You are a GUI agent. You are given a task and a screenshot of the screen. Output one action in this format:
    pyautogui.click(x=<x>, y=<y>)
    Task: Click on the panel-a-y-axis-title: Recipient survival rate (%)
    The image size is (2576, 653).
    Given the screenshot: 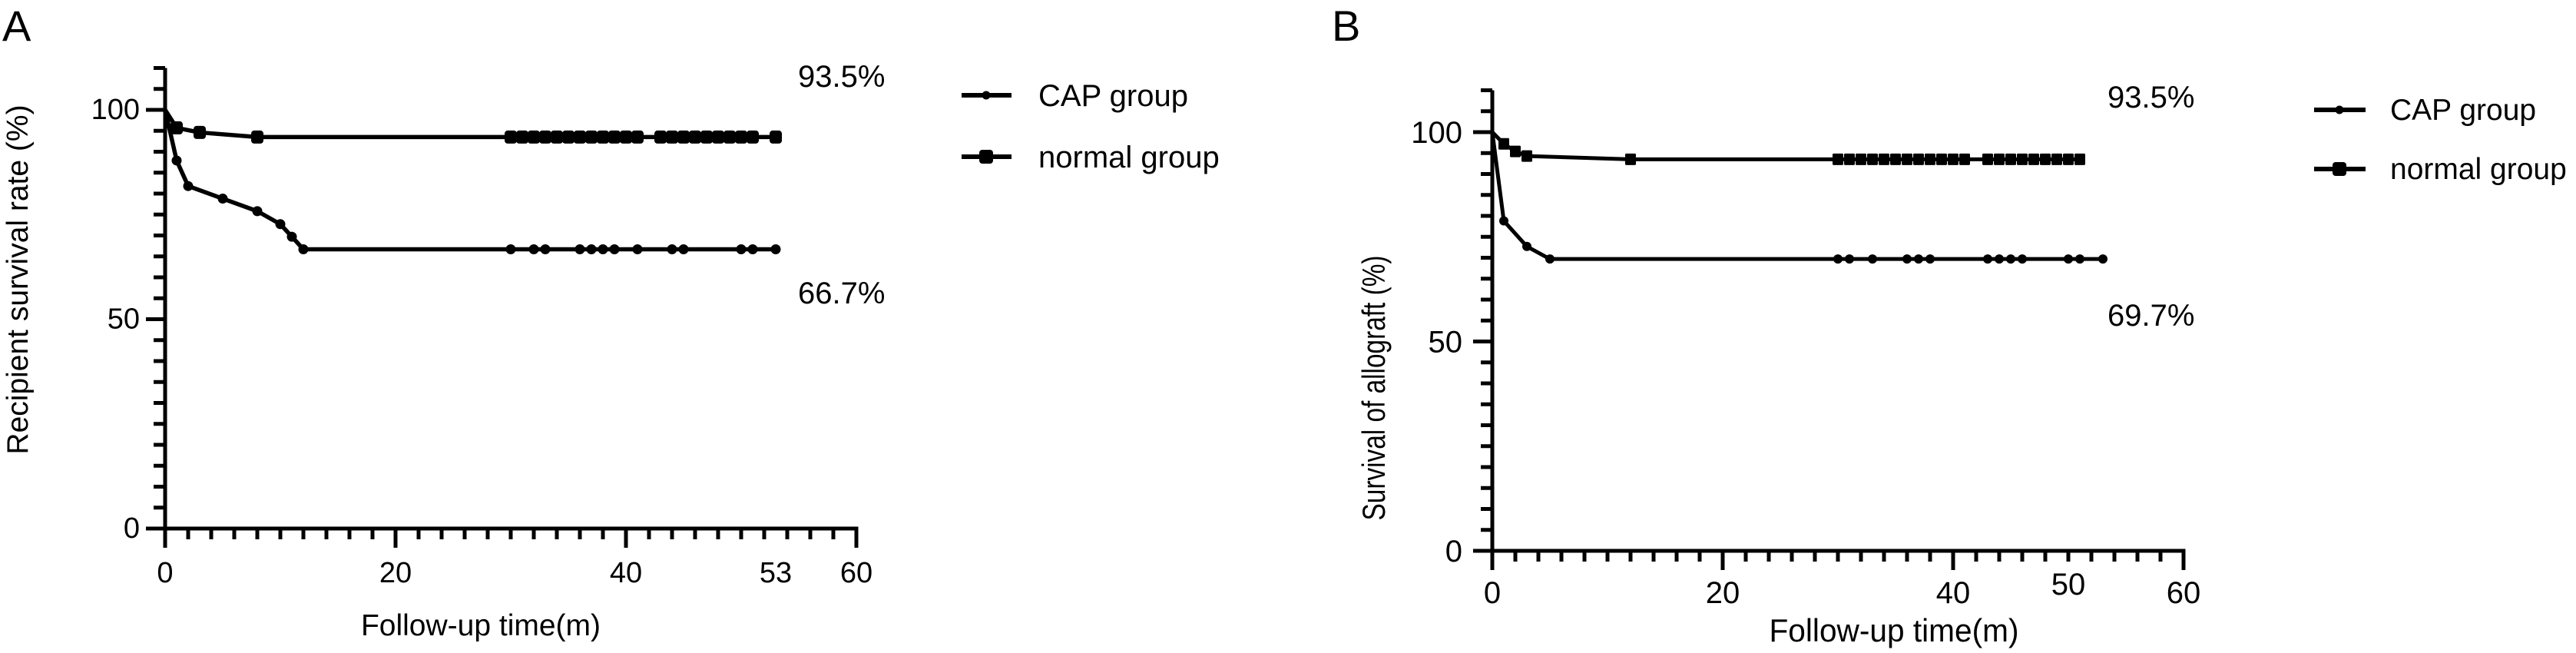 What is the action you would take?
    pyautogui.click(x=18, y=279)
    